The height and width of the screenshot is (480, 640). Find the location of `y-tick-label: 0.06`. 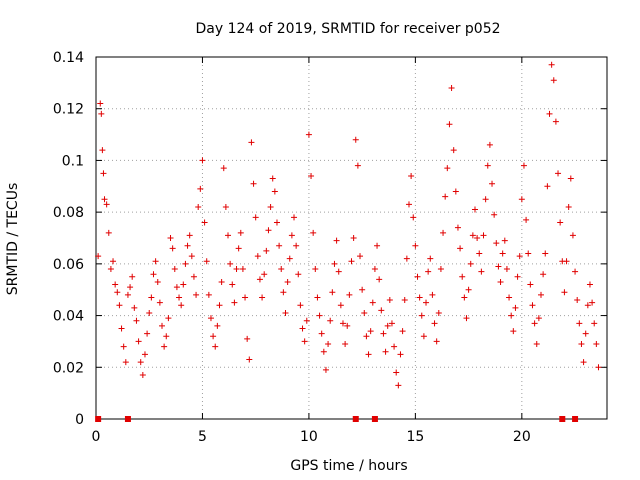

y-tick-label: 0.06 is located at coordinates (68, 265).